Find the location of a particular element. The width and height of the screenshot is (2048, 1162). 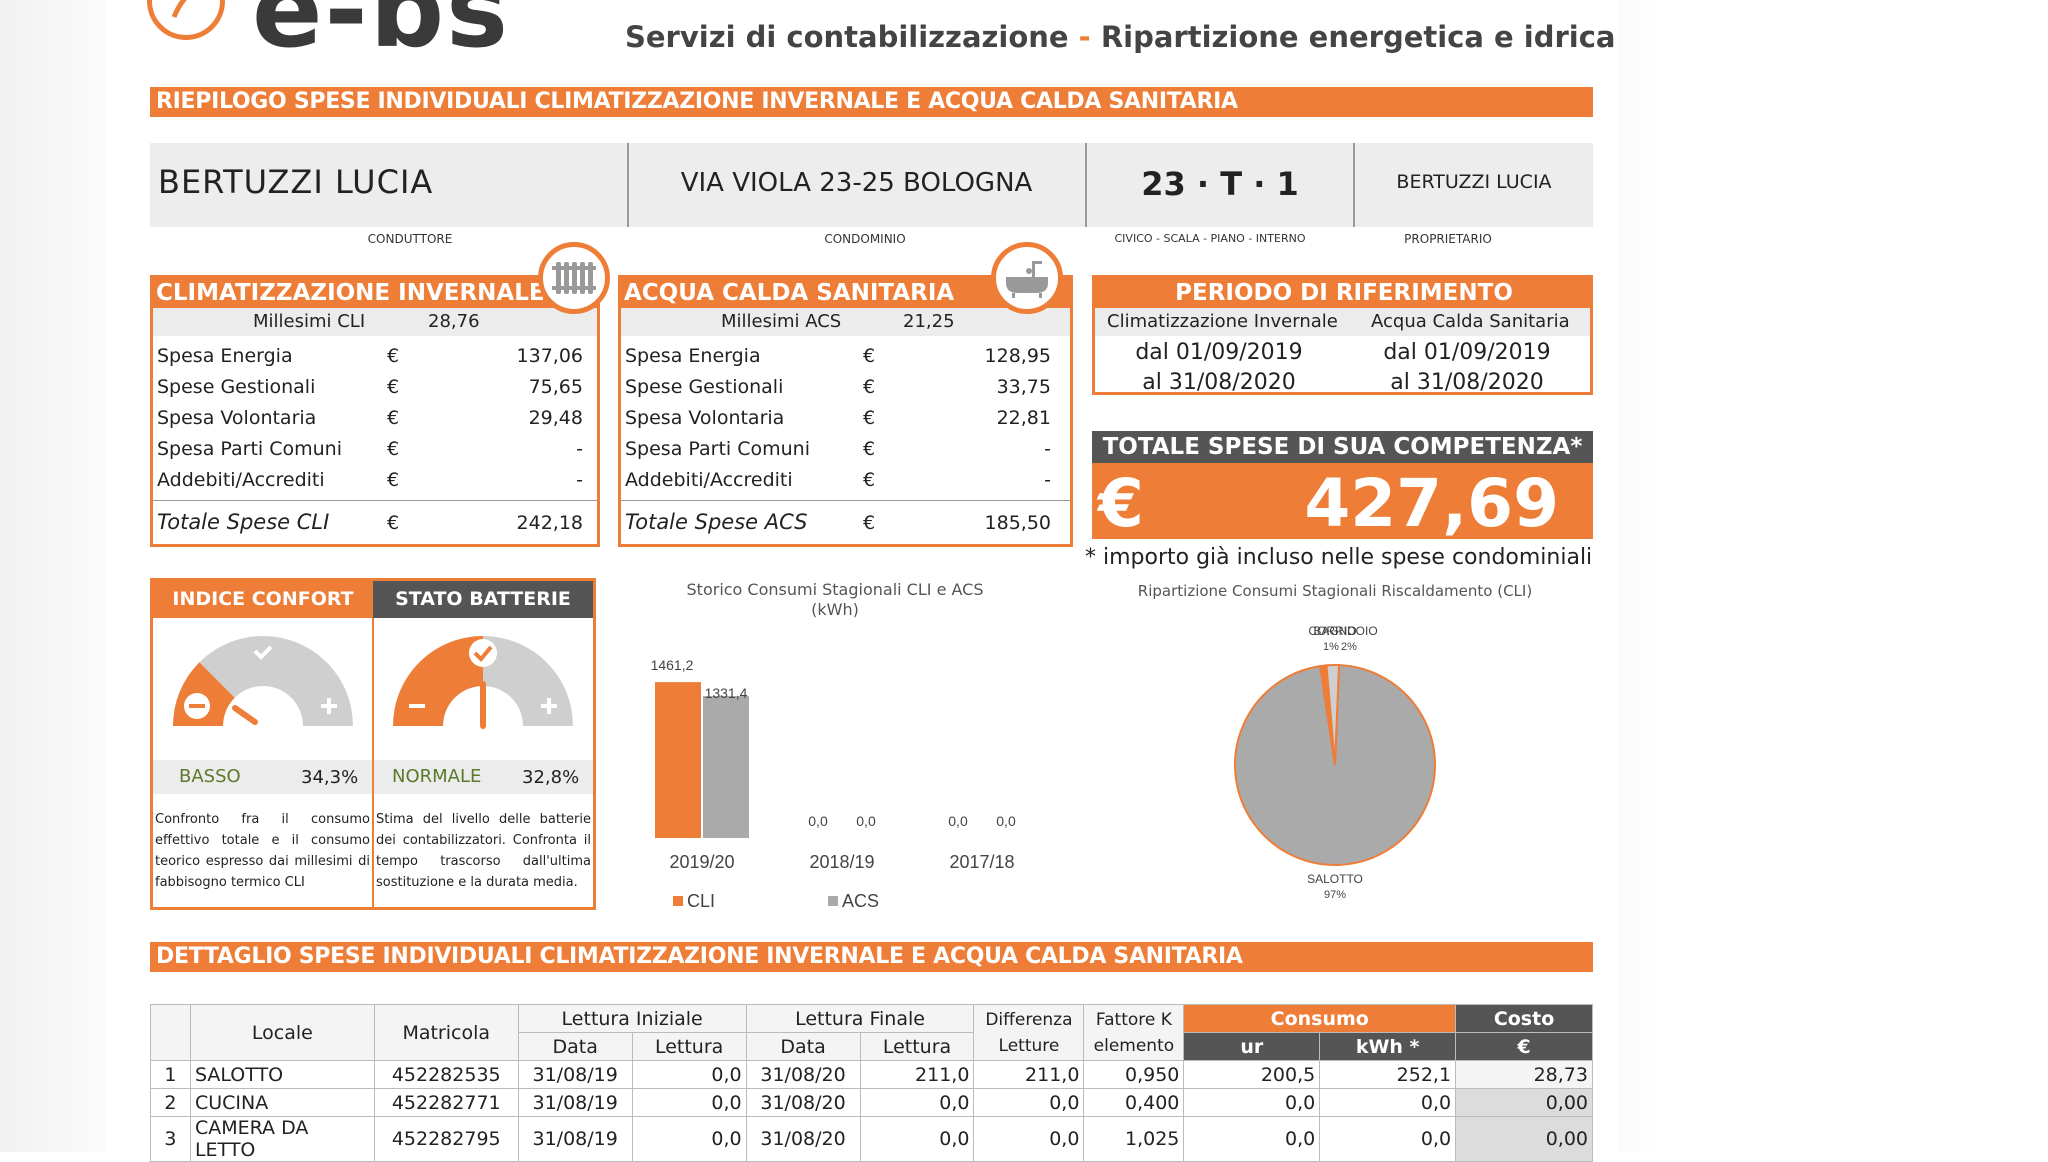

cli-cost-label: Spese Gestionali is located at coordinates (236, 387).